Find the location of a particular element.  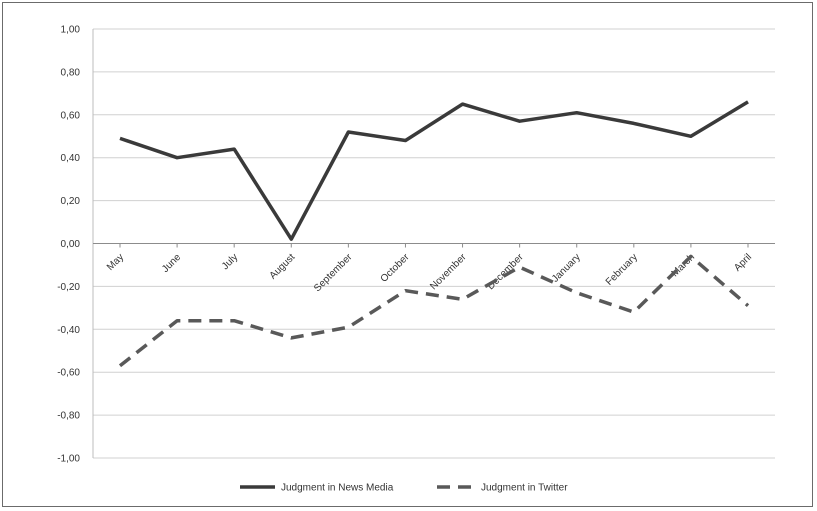

y-tick-label: -0,60 is located at coordinates (68, 373).